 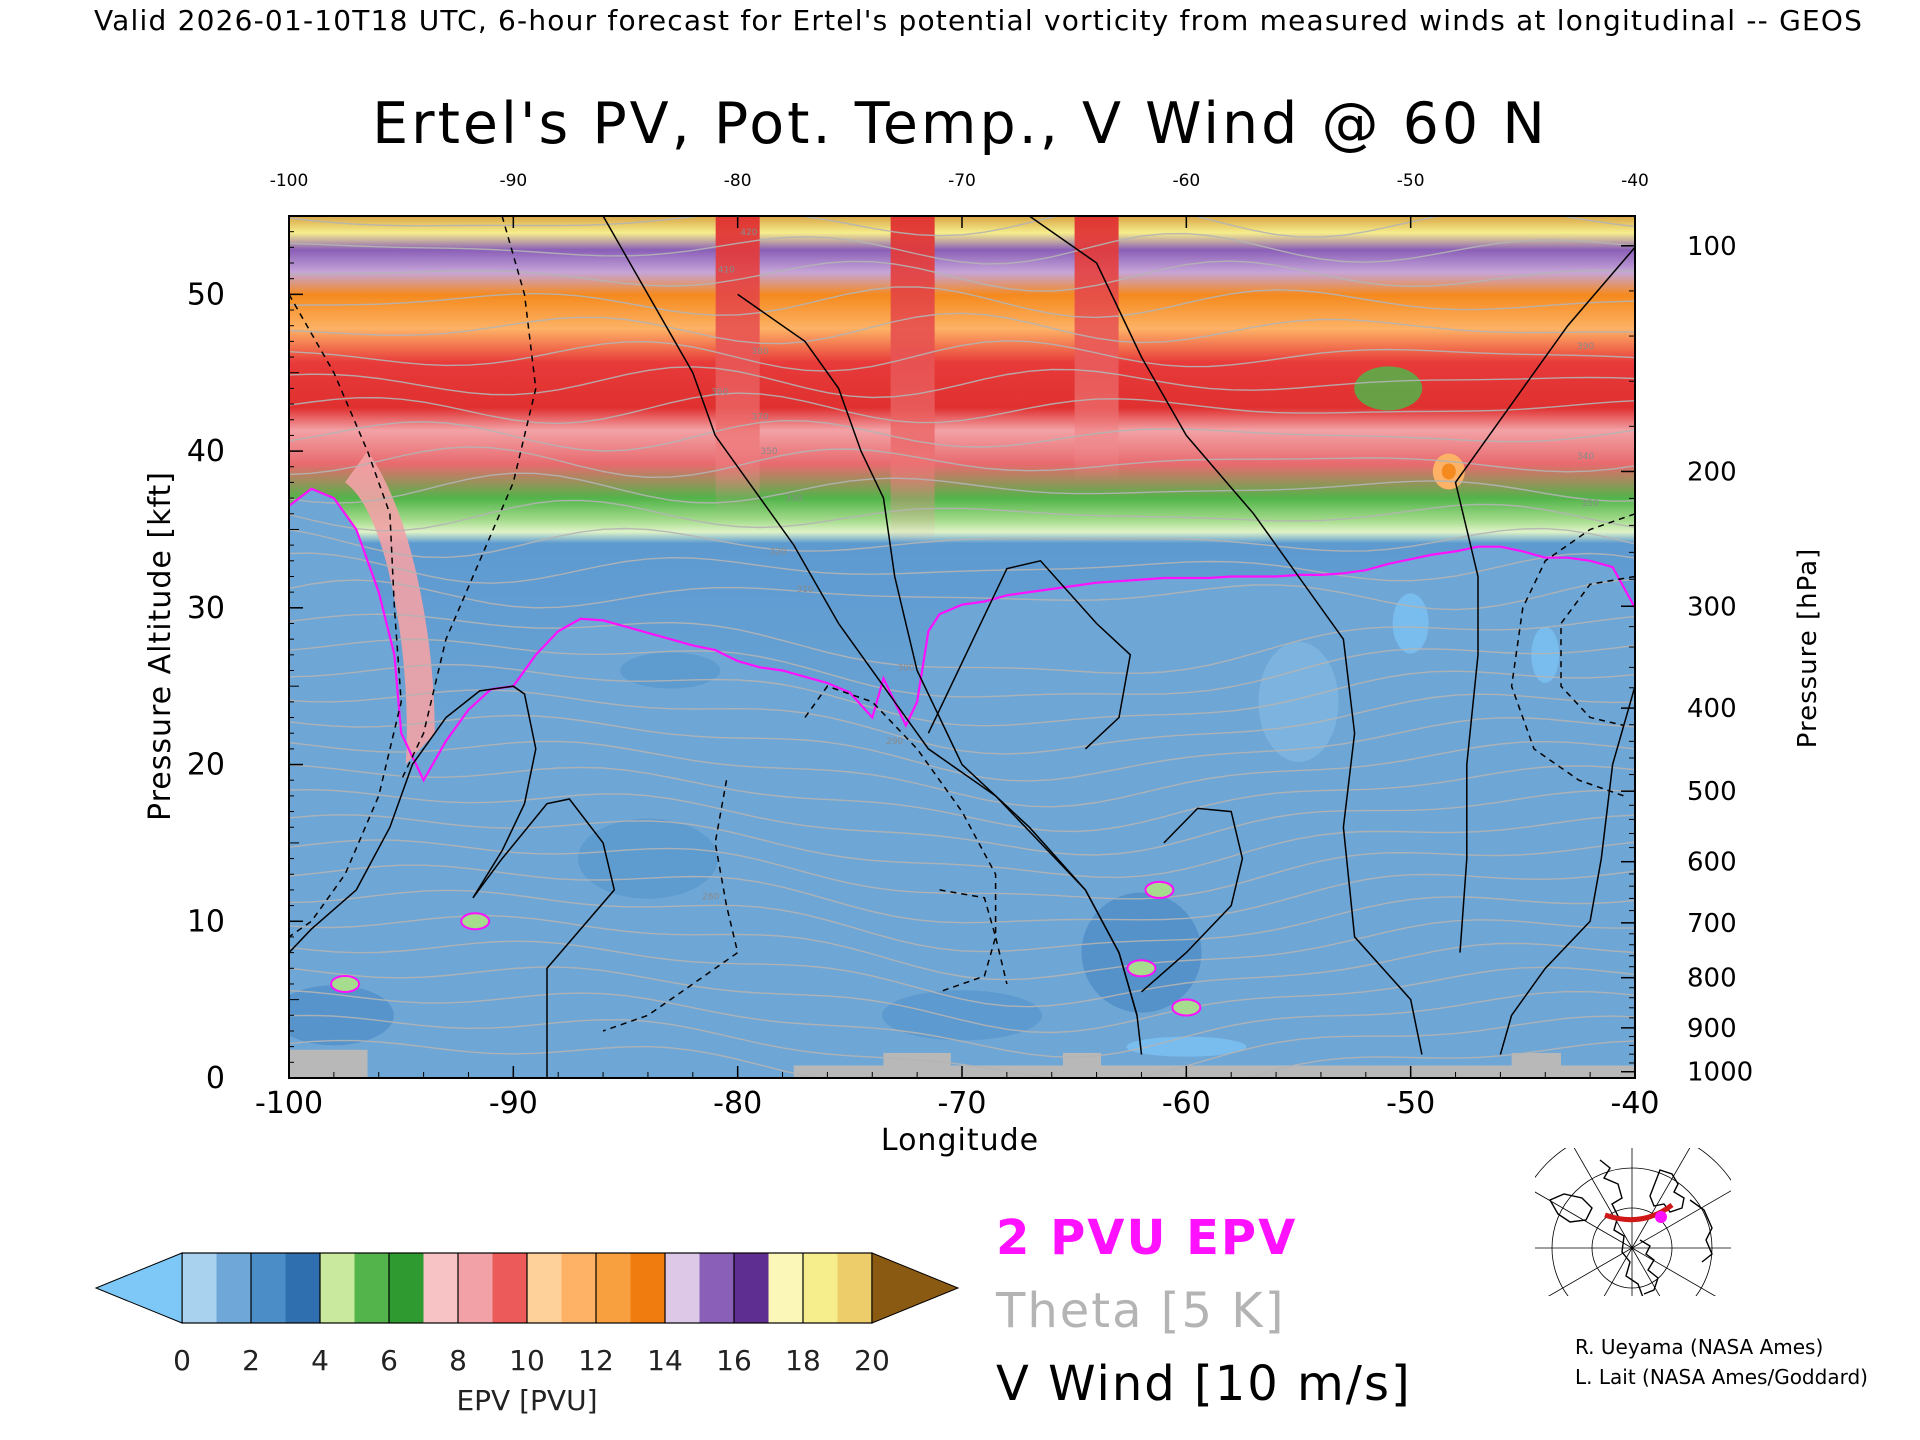 I want to click on theta-contour-label: 380, so click(x=760, y=352).